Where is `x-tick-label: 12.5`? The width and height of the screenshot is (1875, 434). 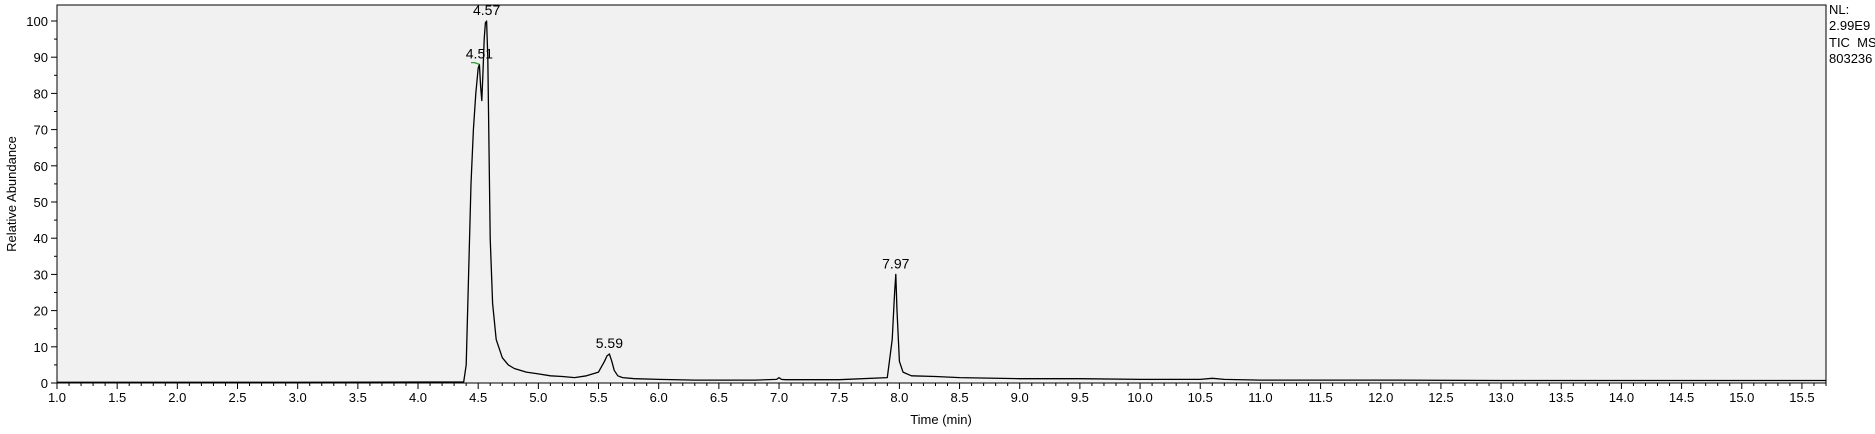 x-tick-label: 12.5 is located at coordinates (1440, 397).